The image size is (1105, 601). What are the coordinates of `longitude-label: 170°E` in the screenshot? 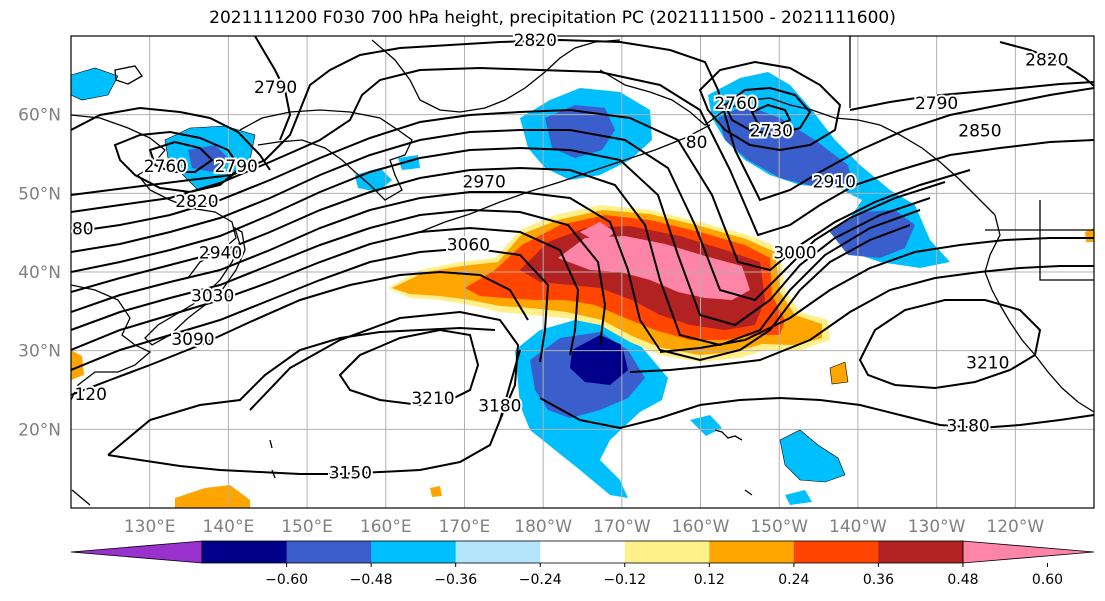 It's located at (465, 527).